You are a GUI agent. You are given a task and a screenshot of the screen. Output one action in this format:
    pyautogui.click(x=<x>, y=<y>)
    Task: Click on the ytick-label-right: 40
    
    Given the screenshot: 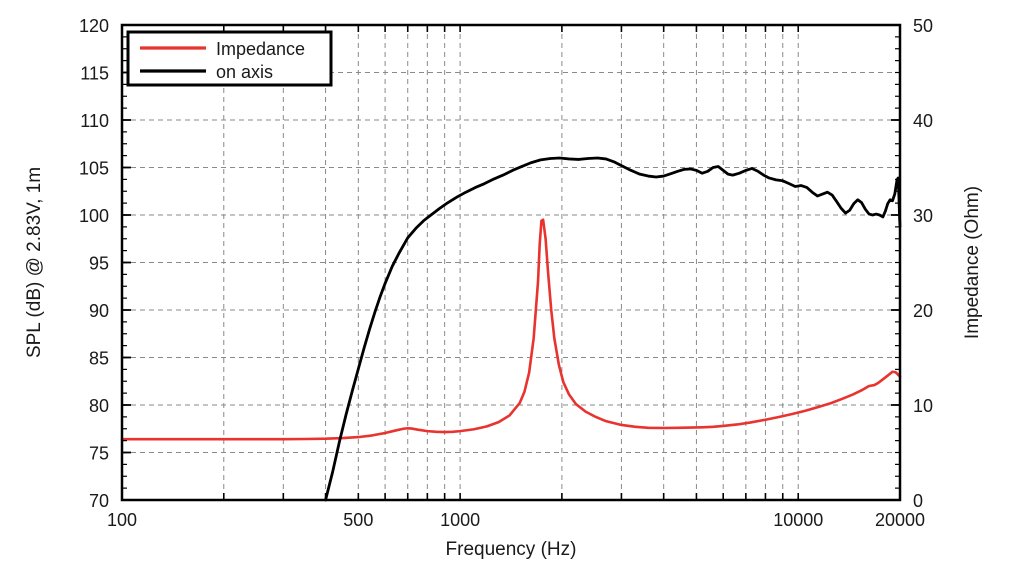 What is the action you would take?
    pyautogui.click(x=923, y=121)
    